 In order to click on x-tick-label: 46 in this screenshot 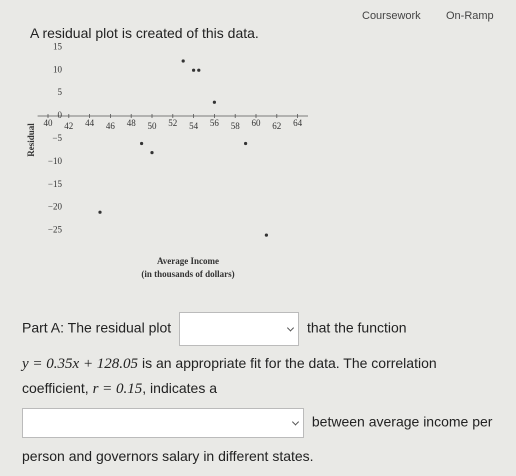, I will do `click(111, 126)`.